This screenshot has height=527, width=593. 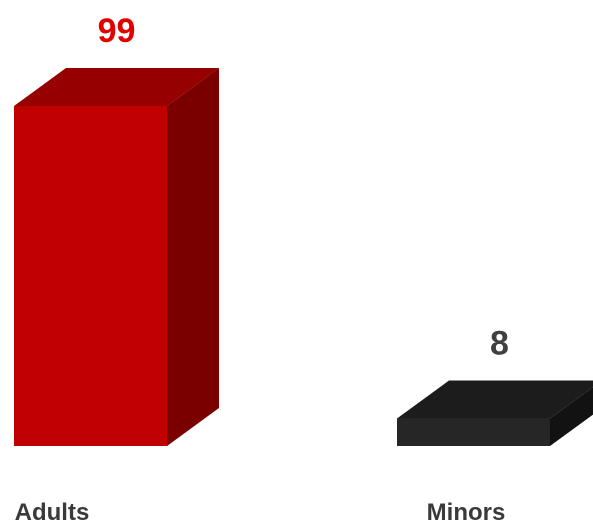 What do you see at coordinates (193, 257) in the screenshot?
I see `bar-adults-side` at bounding box center [193, 257].